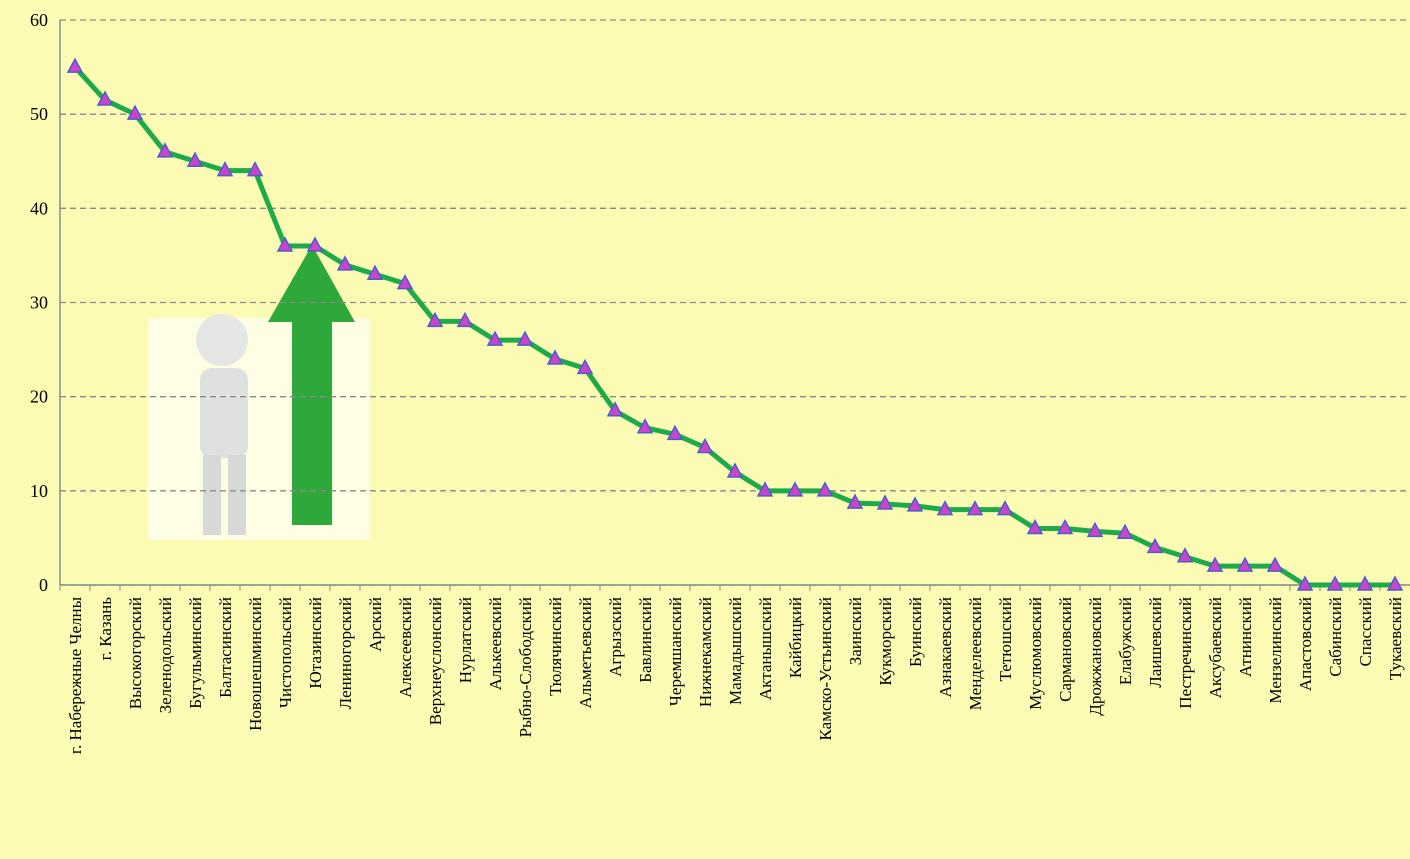  What do you see at coordinates (825, 668) in the screenshot?
I see `x-tick-label: Камско-Устьинский` at bounding box center [825, 668].